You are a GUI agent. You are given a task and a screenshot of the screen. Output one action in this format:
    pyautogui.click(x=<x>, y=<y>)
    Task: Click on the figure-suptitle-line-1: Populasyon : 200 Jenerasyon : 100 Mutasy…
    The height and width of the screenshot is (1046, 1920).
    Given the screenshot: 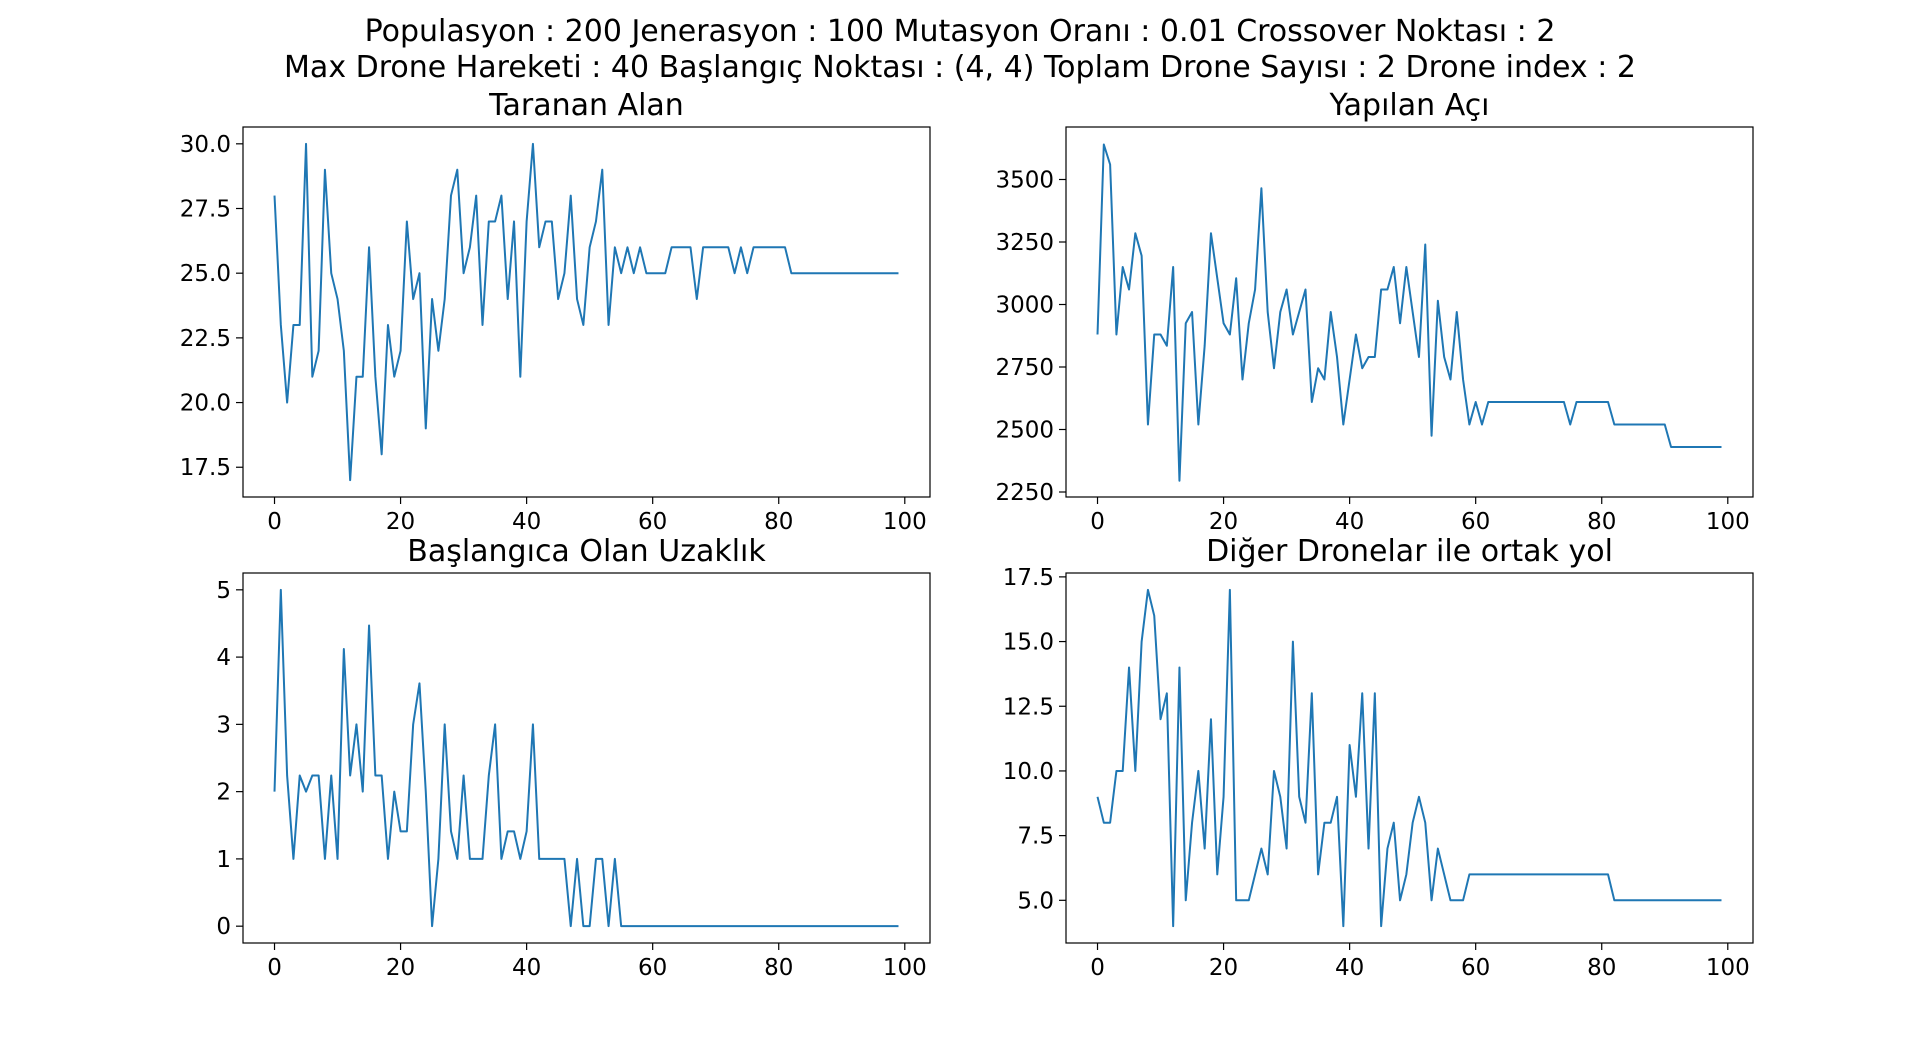 What is the action you would take?
    pyautogui.click(x=960, y=31)
    